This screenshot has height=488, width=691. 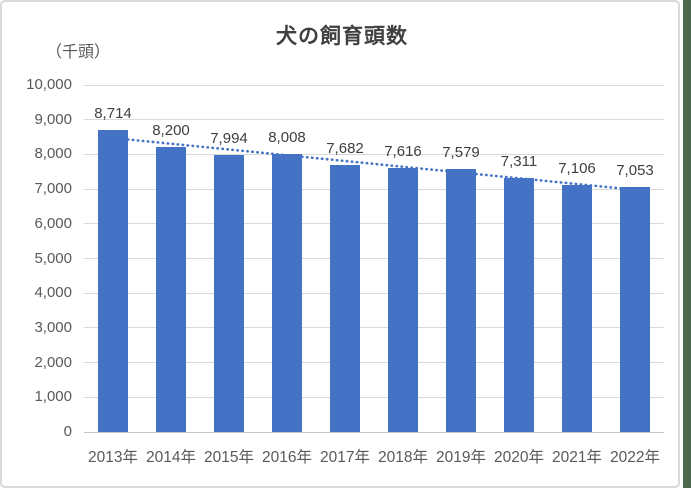 I want to click on bar-2015年, so click(x=229, y=293).